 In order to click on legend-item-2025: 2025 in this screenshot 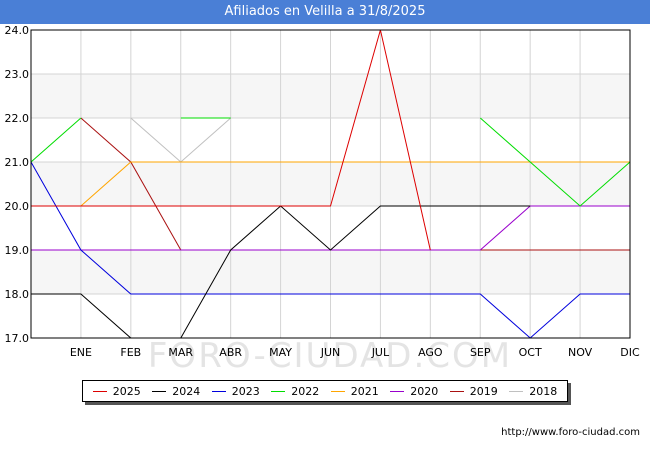, I will do `click(116, 391)`.